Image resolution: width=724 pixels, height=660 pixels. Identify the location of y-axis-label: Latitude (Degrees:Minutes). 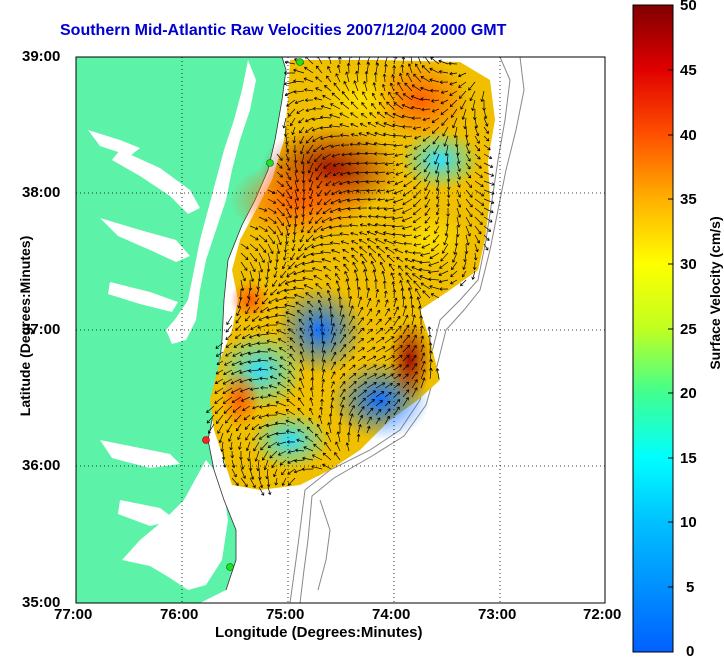
(25, 326).